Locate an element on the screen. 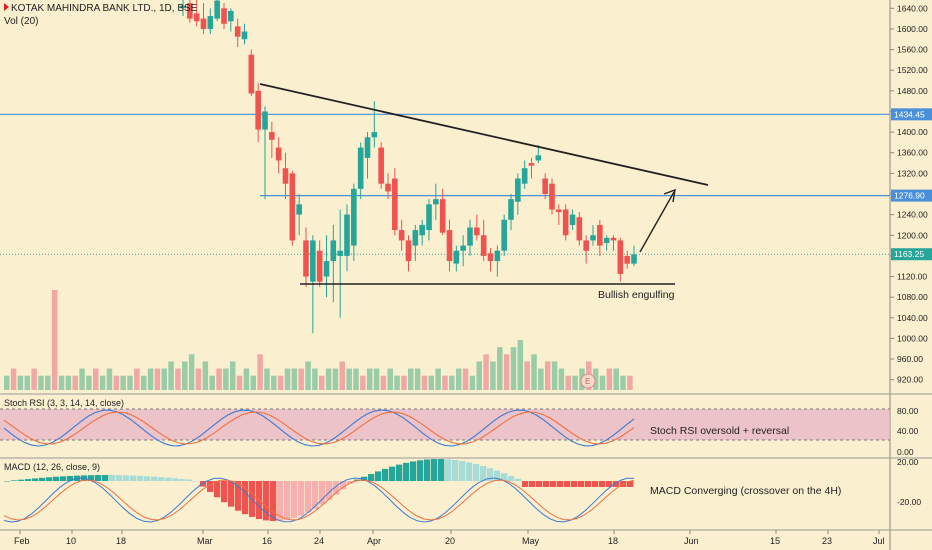  x-tick-label: Apr is located at coordinates (374, 541).